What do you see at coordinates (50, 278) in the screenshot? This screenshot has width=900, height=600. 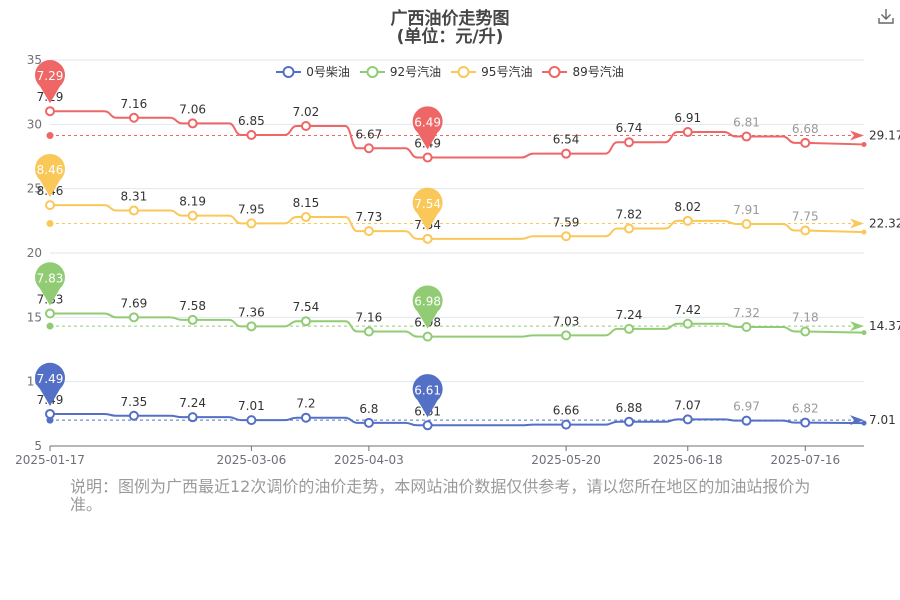 I see `pin-label: 7.83` at bounding box center [50, 278].